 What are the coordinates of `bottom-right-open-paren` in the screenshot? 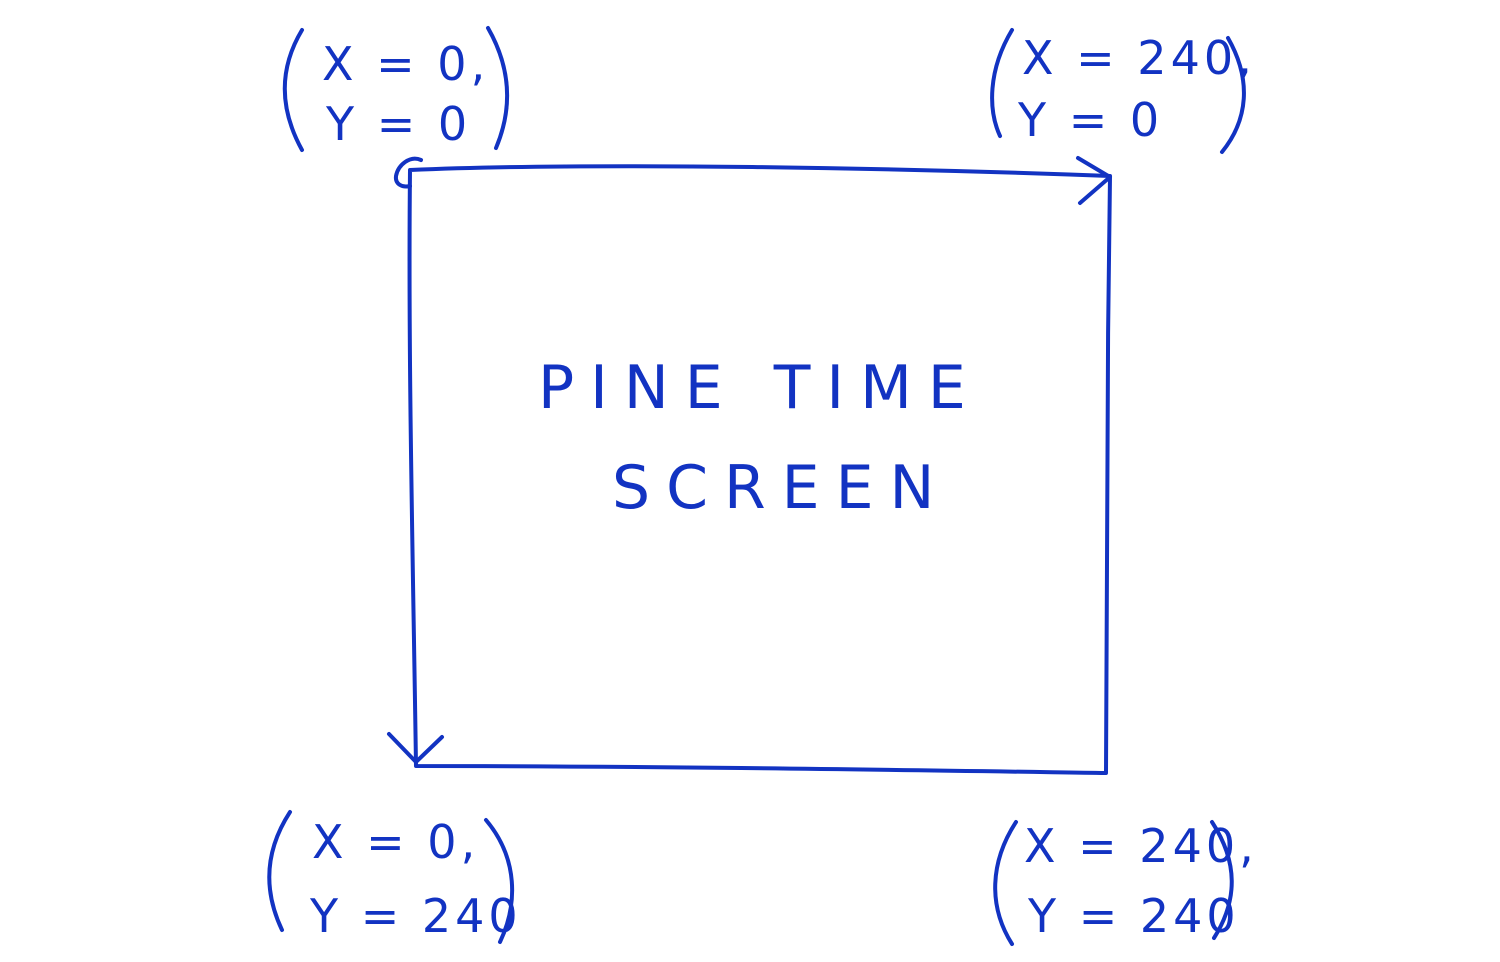 It's located at (1005, 883).